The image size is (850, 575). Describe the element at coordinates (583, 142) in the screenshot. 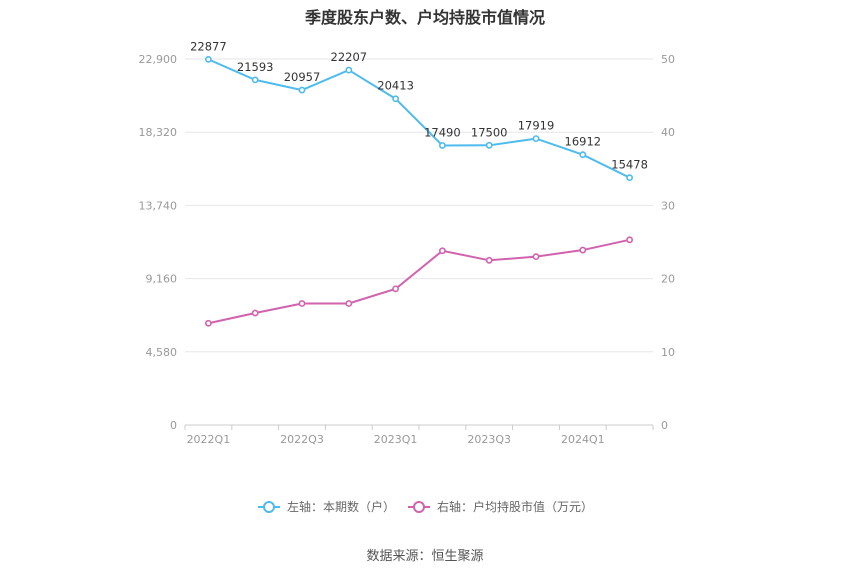

I see `data-label: 16912` at that location.